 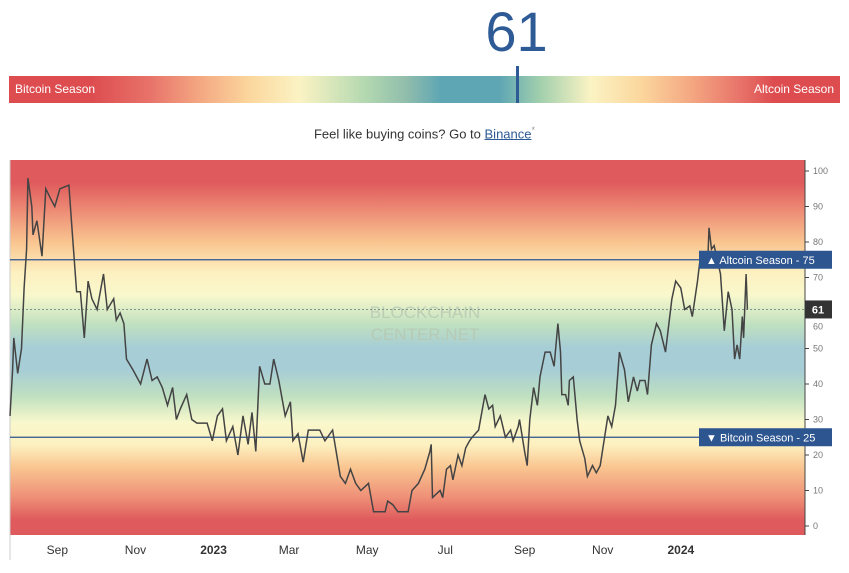 I want to click on current-value-badge-label: 61, so click(x=818, y=310).